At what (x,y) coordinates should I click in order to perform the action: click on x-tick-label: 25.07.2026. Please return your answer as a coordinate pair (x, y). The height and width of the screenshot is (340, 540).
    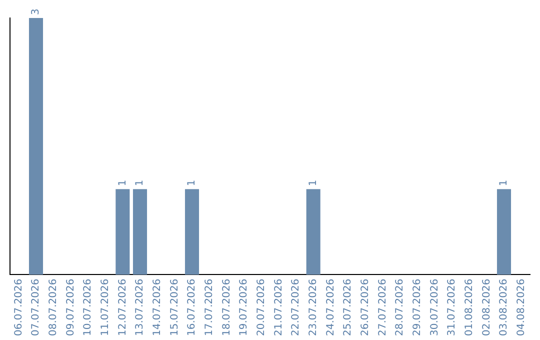
    Looking at the image, I should click on (348, 307).